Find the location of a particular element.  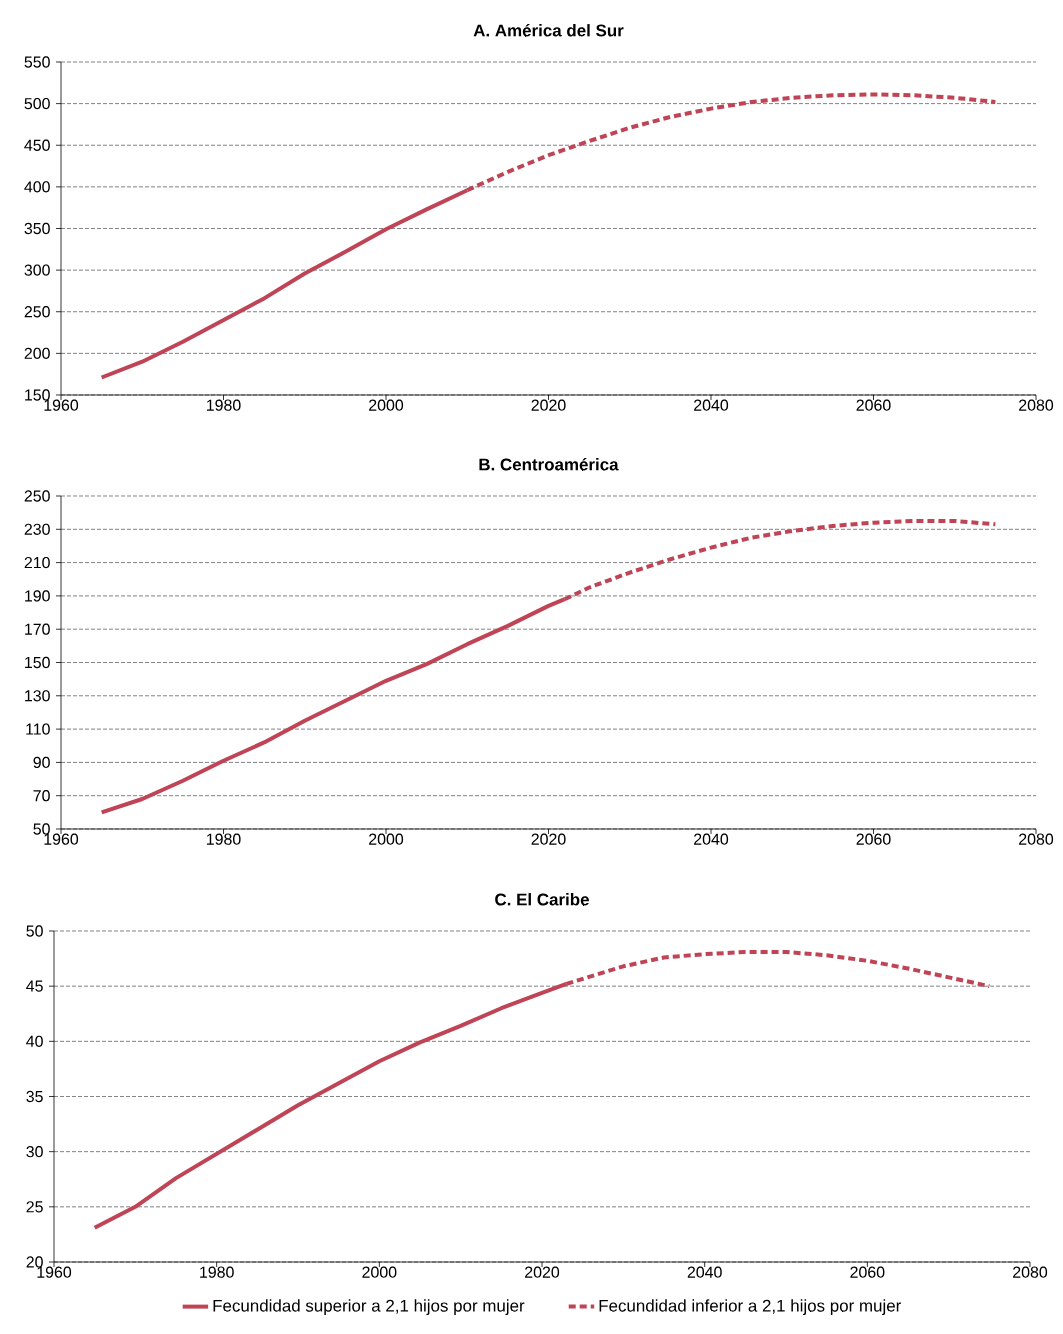

y-tick-label: 230 is located at coordinates (37, 529).